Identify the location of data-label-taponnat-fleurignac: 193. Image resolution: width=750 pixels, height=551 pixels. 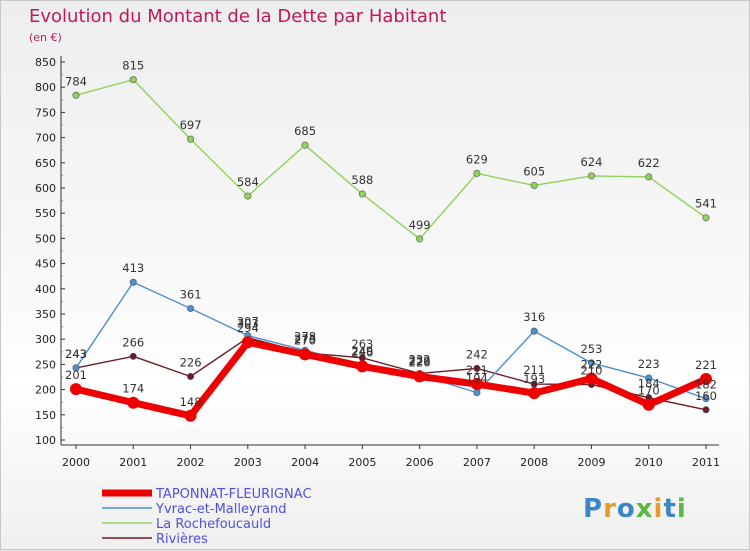
(534, 379).